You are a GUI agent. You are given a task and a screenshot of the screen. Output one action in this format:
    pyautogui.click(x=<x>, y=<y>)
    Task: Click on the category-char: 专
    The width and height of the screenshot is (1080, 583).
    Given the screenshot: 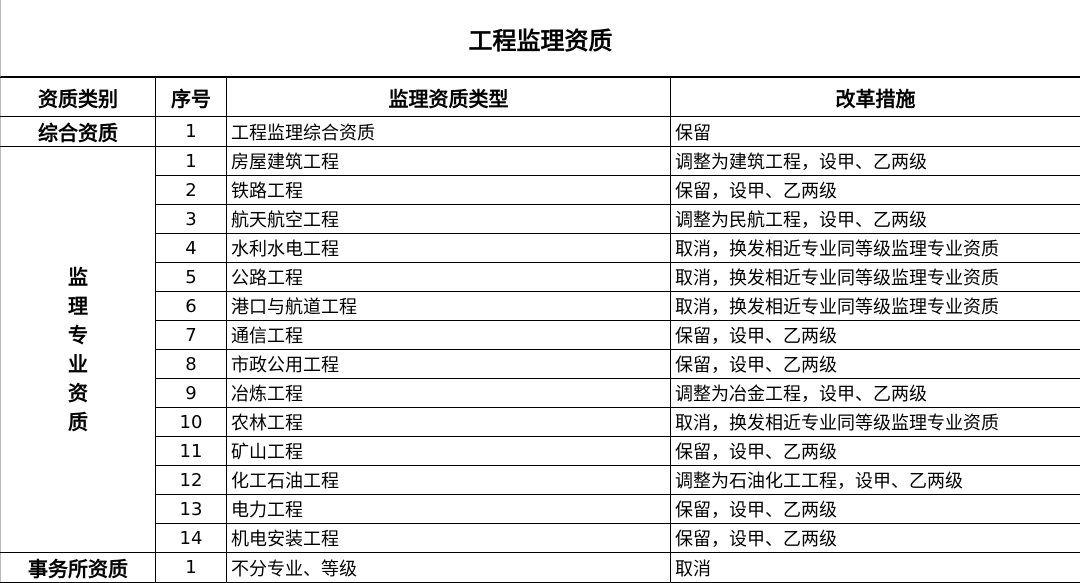 What is the action you would take?
    pyautogui.click(x=78, y=335)
    